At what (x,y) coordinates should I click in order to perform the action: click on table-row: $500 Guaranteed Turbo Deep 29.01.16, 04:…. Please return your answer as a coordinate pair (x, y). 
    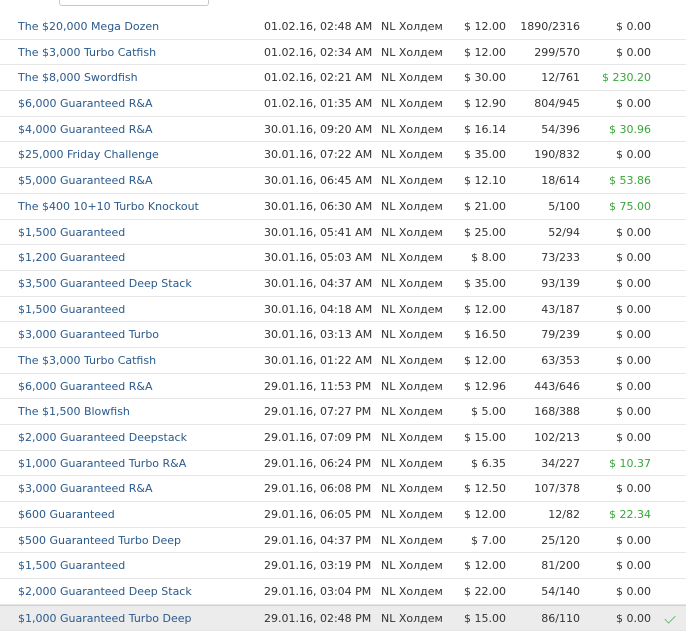
    Looking at the image, I should click on (343, 541).